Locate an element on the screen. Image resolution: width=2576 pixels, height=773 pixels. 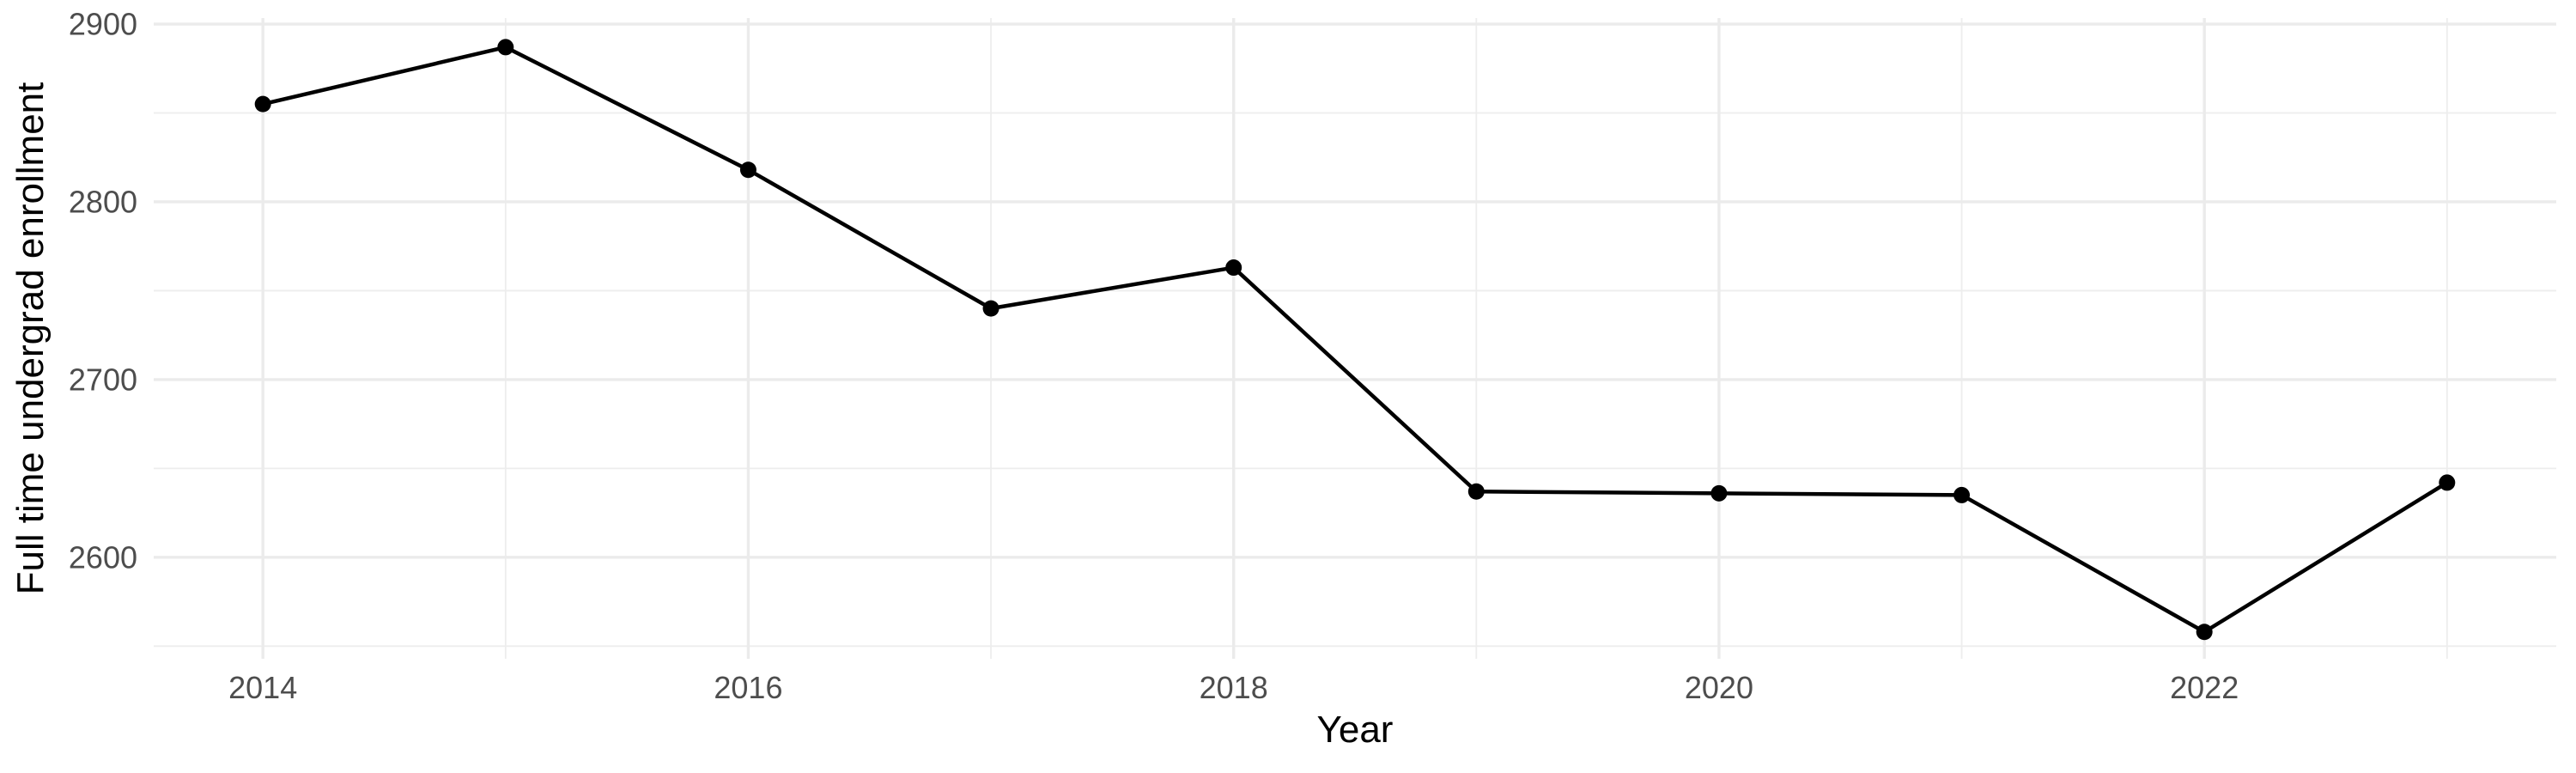
x-tick-label: 2020 is located at coordinates (1719, 687).